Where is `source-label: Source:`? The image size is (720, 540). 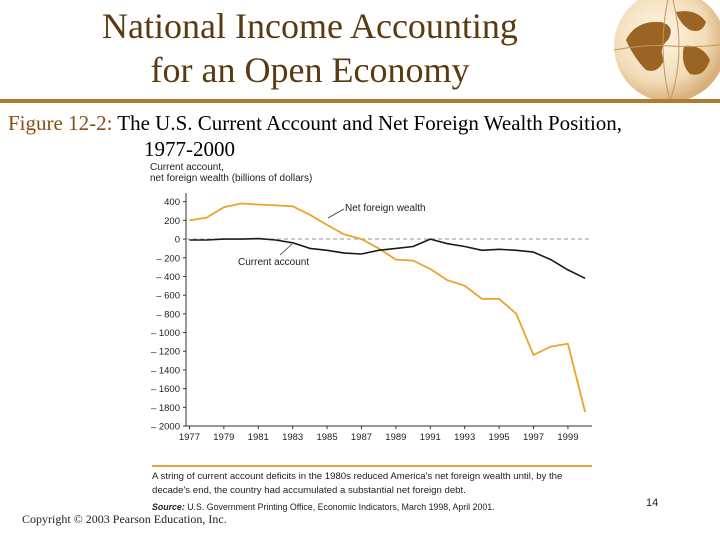 source-label: Source: is located at coordinates (168, 507).